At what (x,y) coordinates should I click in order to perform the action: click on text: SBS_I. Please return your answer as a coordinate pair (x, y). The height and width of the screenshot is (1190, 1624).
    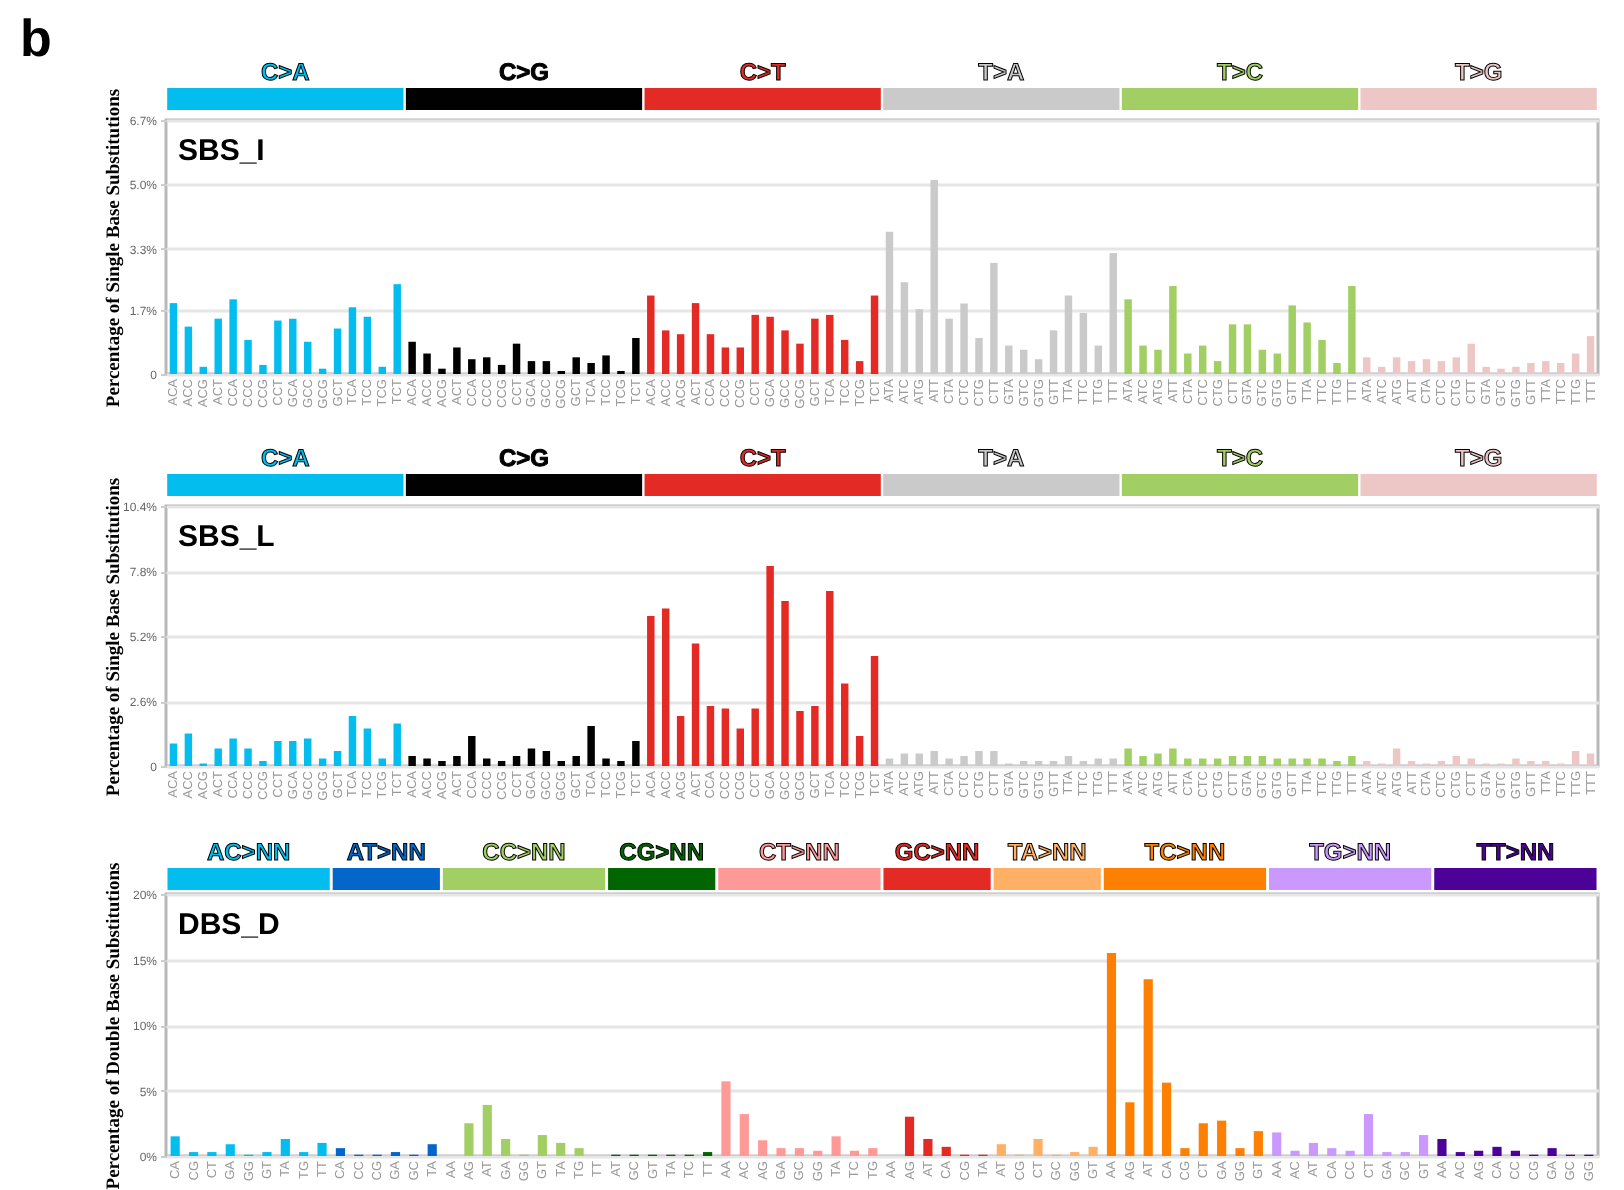
    Looking at the image, I should click on (221, 151).